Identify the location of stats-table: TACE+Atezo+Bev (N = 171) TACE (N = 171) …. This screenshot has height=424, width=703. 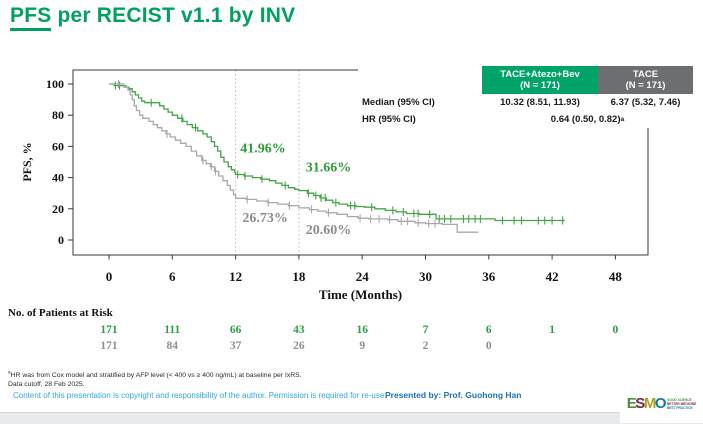
(525, 97).